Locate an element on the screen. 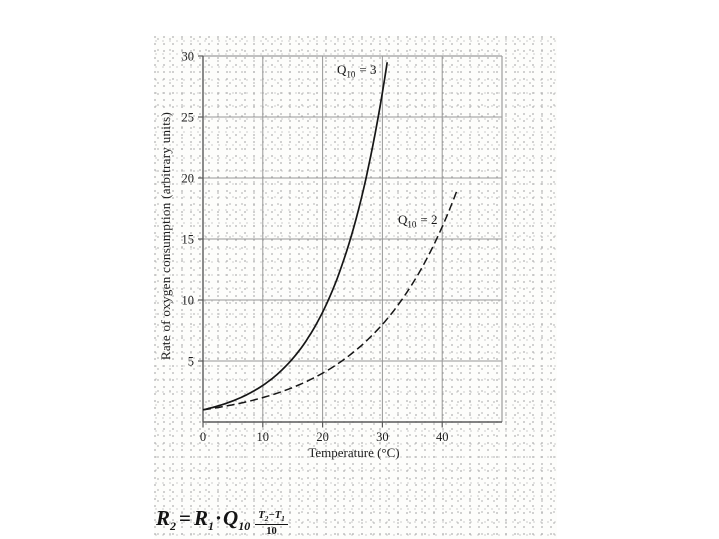 The height and width of the screenshot is (539, 719). t2-sub: 2 is located at coordinates (266, 519).